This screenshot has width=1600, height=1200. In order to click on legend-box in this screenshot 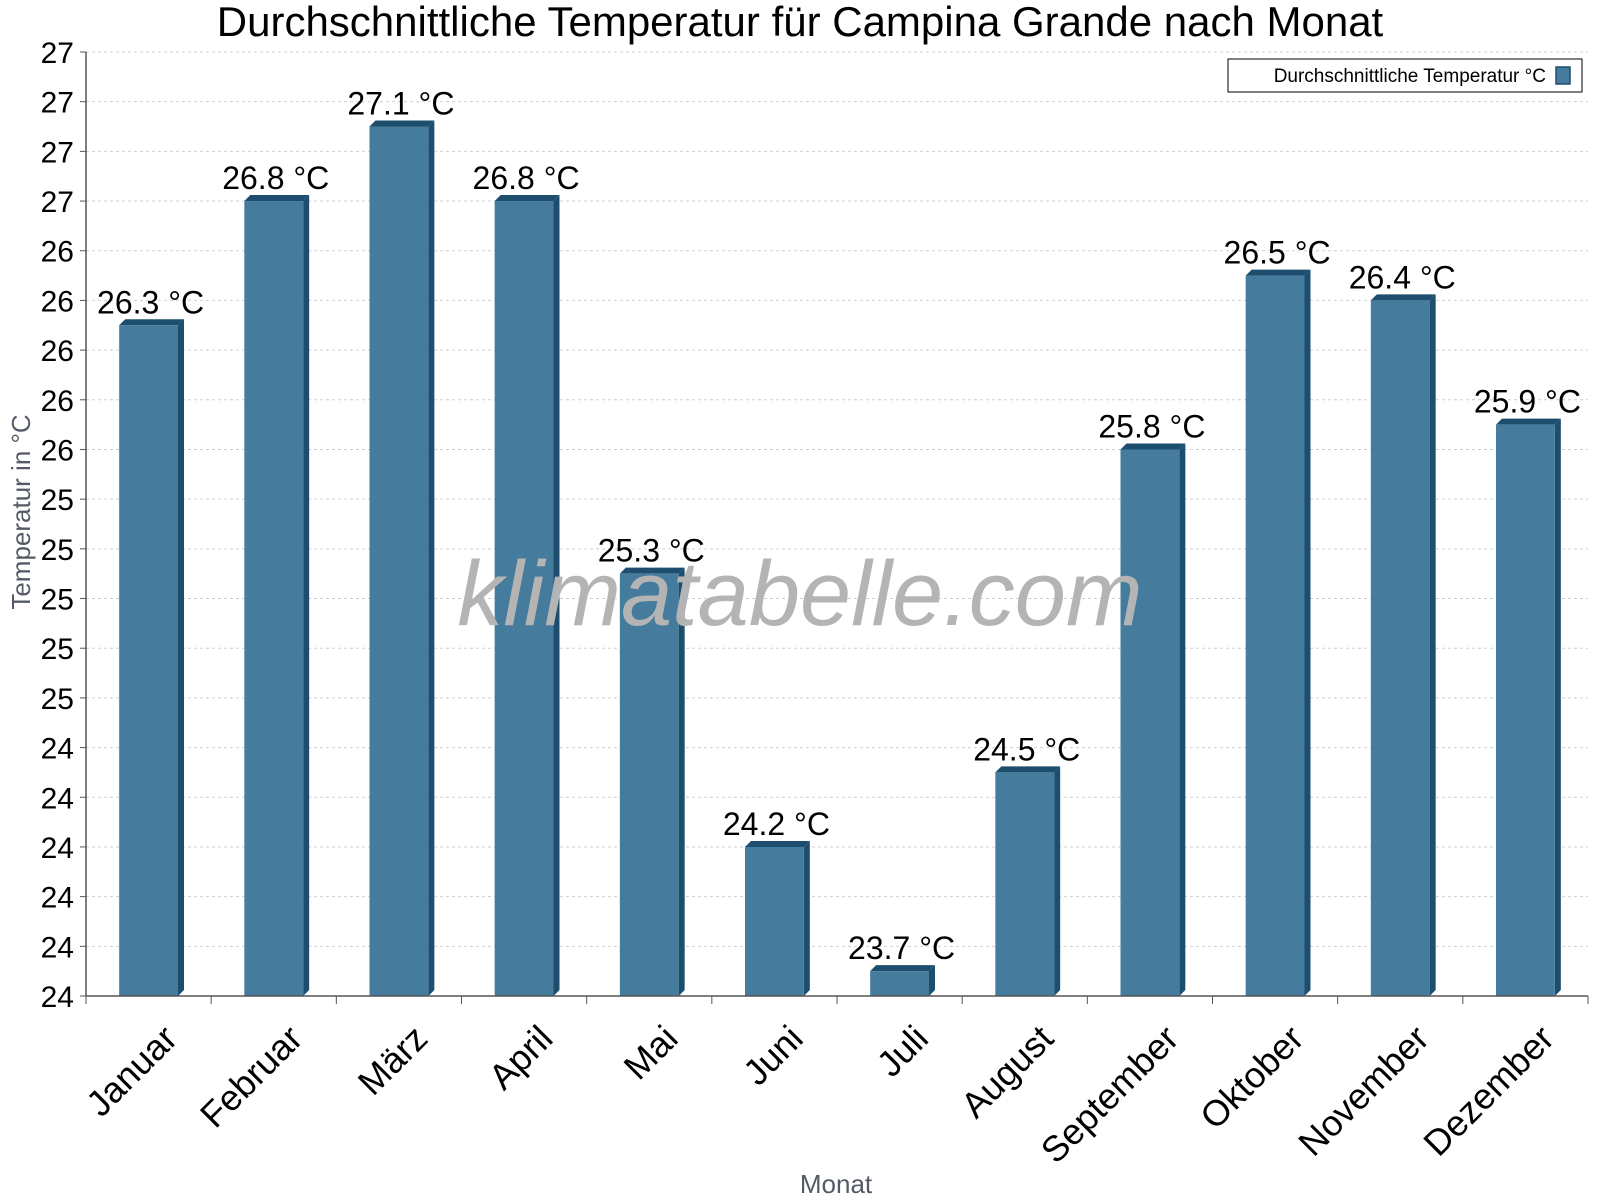, I will do `click(1405, 75)`.